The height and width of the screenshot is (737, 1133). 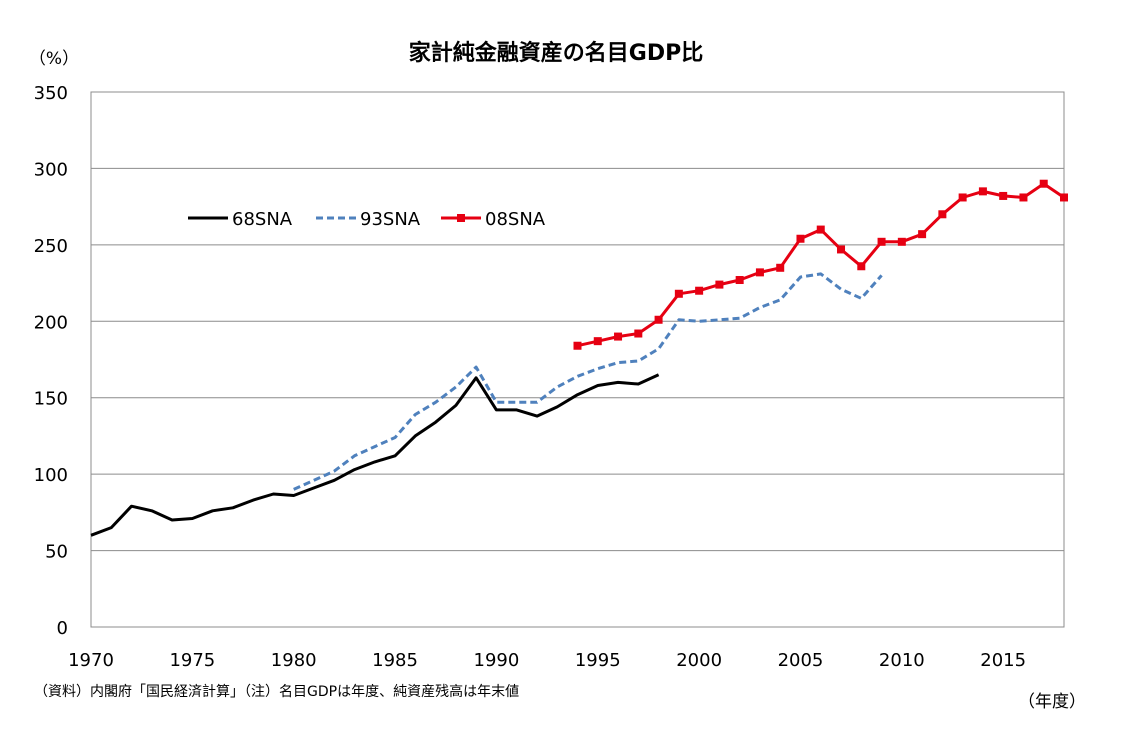 What do you see at coordinates (375, 455) in the screenshot?
I see `series-line-68SNA` at bounding box center [375, 455].